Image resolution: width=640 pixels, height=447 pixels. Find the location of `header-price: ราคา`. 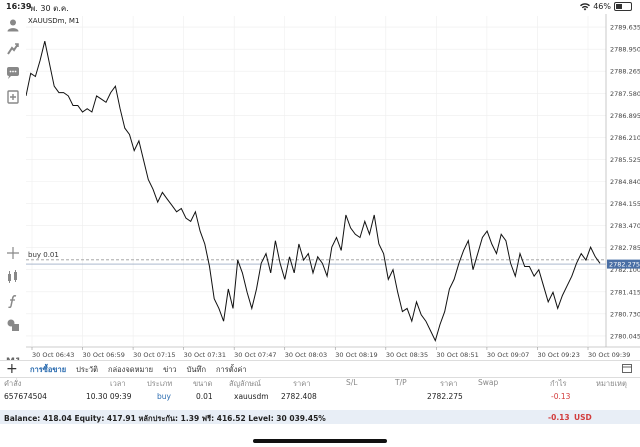

header-price: ราคา is located at coordinates (449, 383).